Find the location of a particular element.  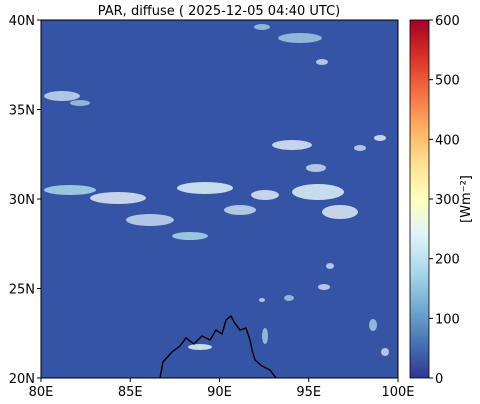

colorbar-ticks: 0 100 200 300 400 500 600 is located at coordinates (444, 200).